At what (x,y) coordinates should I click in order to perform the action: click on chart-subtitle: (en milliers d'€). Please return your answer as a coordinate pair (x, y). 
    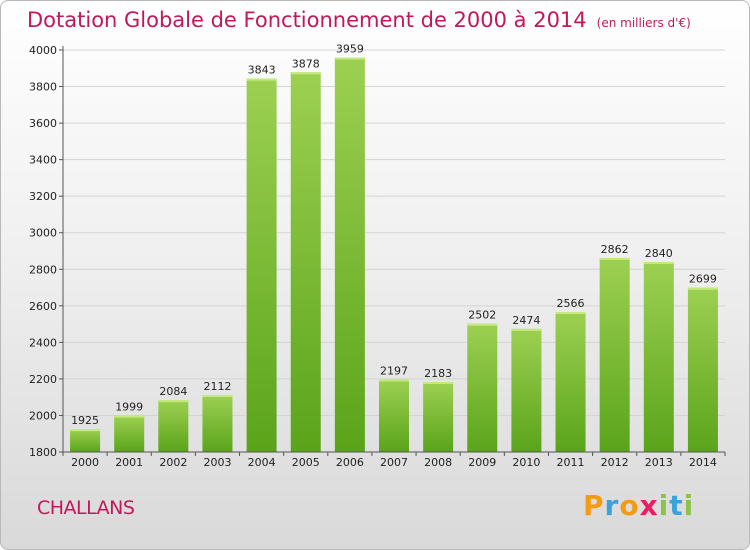
    Looking at the image, I should click on (643, 23).